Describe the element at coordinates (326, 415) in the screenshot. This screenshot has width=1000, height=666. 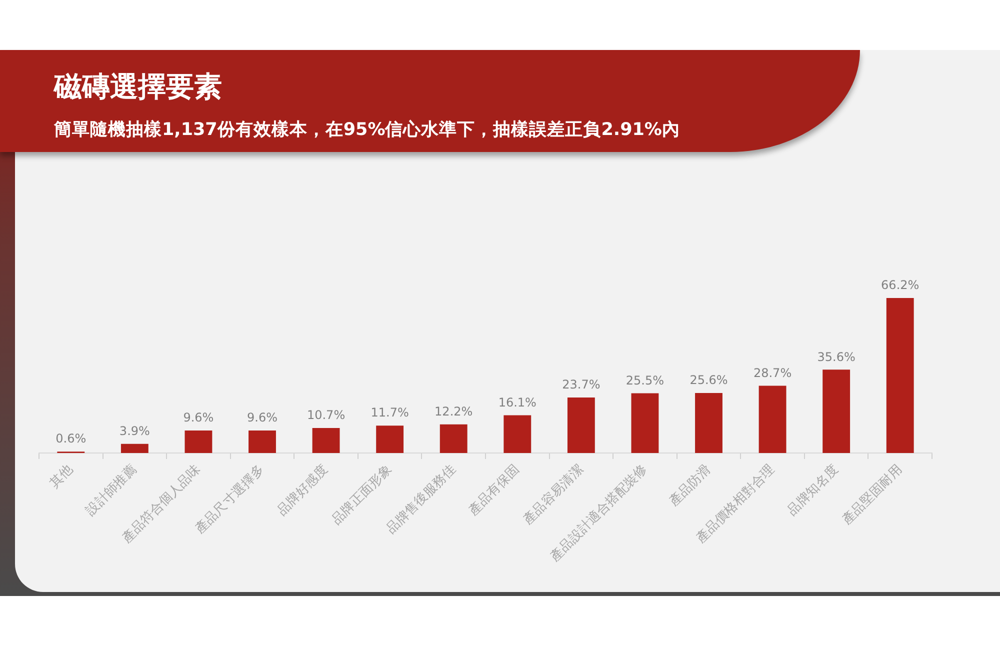
I see `data-label: 10.7%` at that location.